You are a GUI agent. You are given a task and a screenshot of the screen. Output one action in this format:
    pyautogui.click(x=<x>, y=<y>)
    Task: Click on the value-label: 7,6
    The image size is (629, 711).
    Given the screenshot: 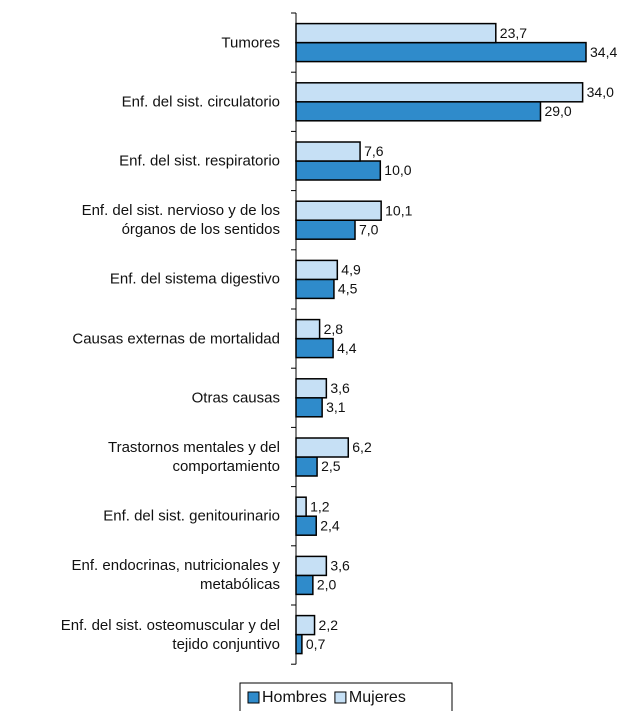 What is the action you would take?
    pyautogui.click(x=374, y=151)
    